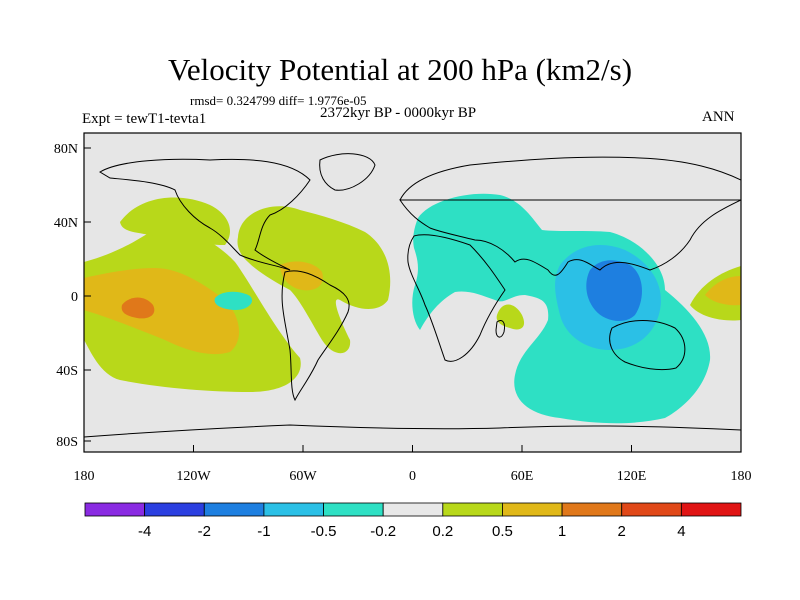 This screenshot has width=800, height=600. Describe the element at coordinates (67, 371) in the screenshot. I see `lat-label: 40S` at that location.